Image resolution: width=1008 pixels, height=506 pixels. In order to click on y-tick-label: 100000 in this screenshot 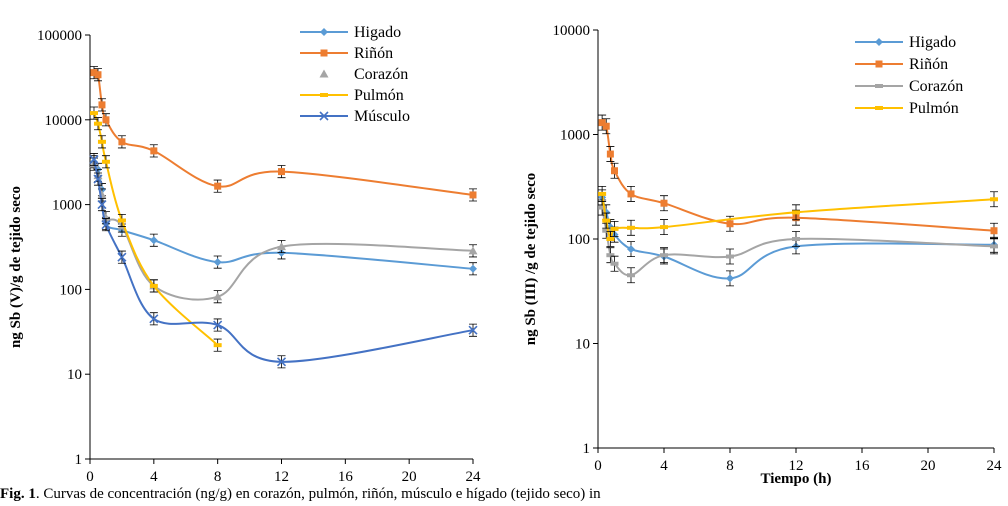, I will do `click(59, 36)`.